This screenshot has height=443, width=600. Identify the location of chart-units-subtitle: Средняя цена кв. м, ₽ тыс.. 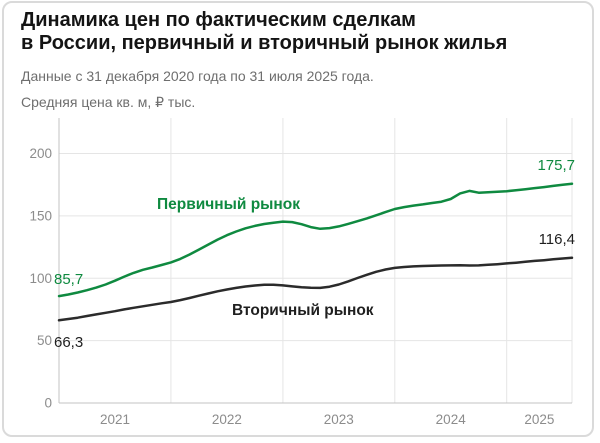
(108, 102).